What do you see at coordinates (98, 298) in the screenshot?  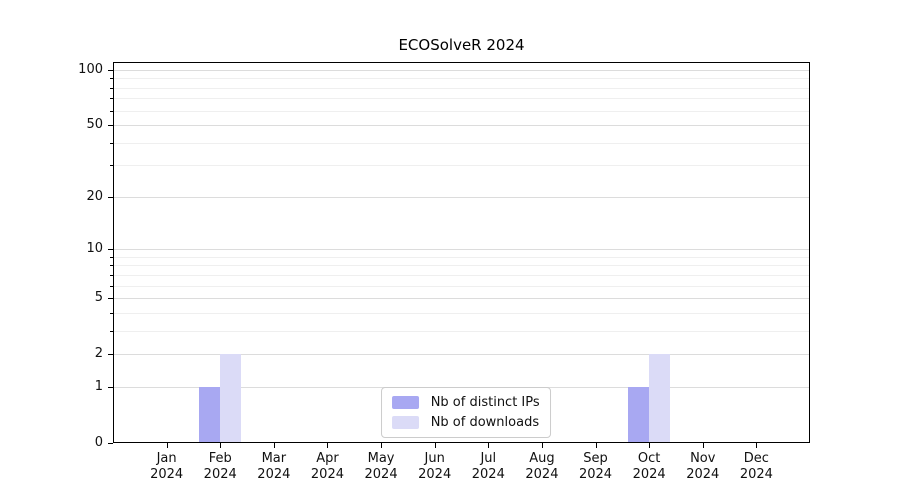 I see `y-tick-label: 5` at bounding box center [98, 298].